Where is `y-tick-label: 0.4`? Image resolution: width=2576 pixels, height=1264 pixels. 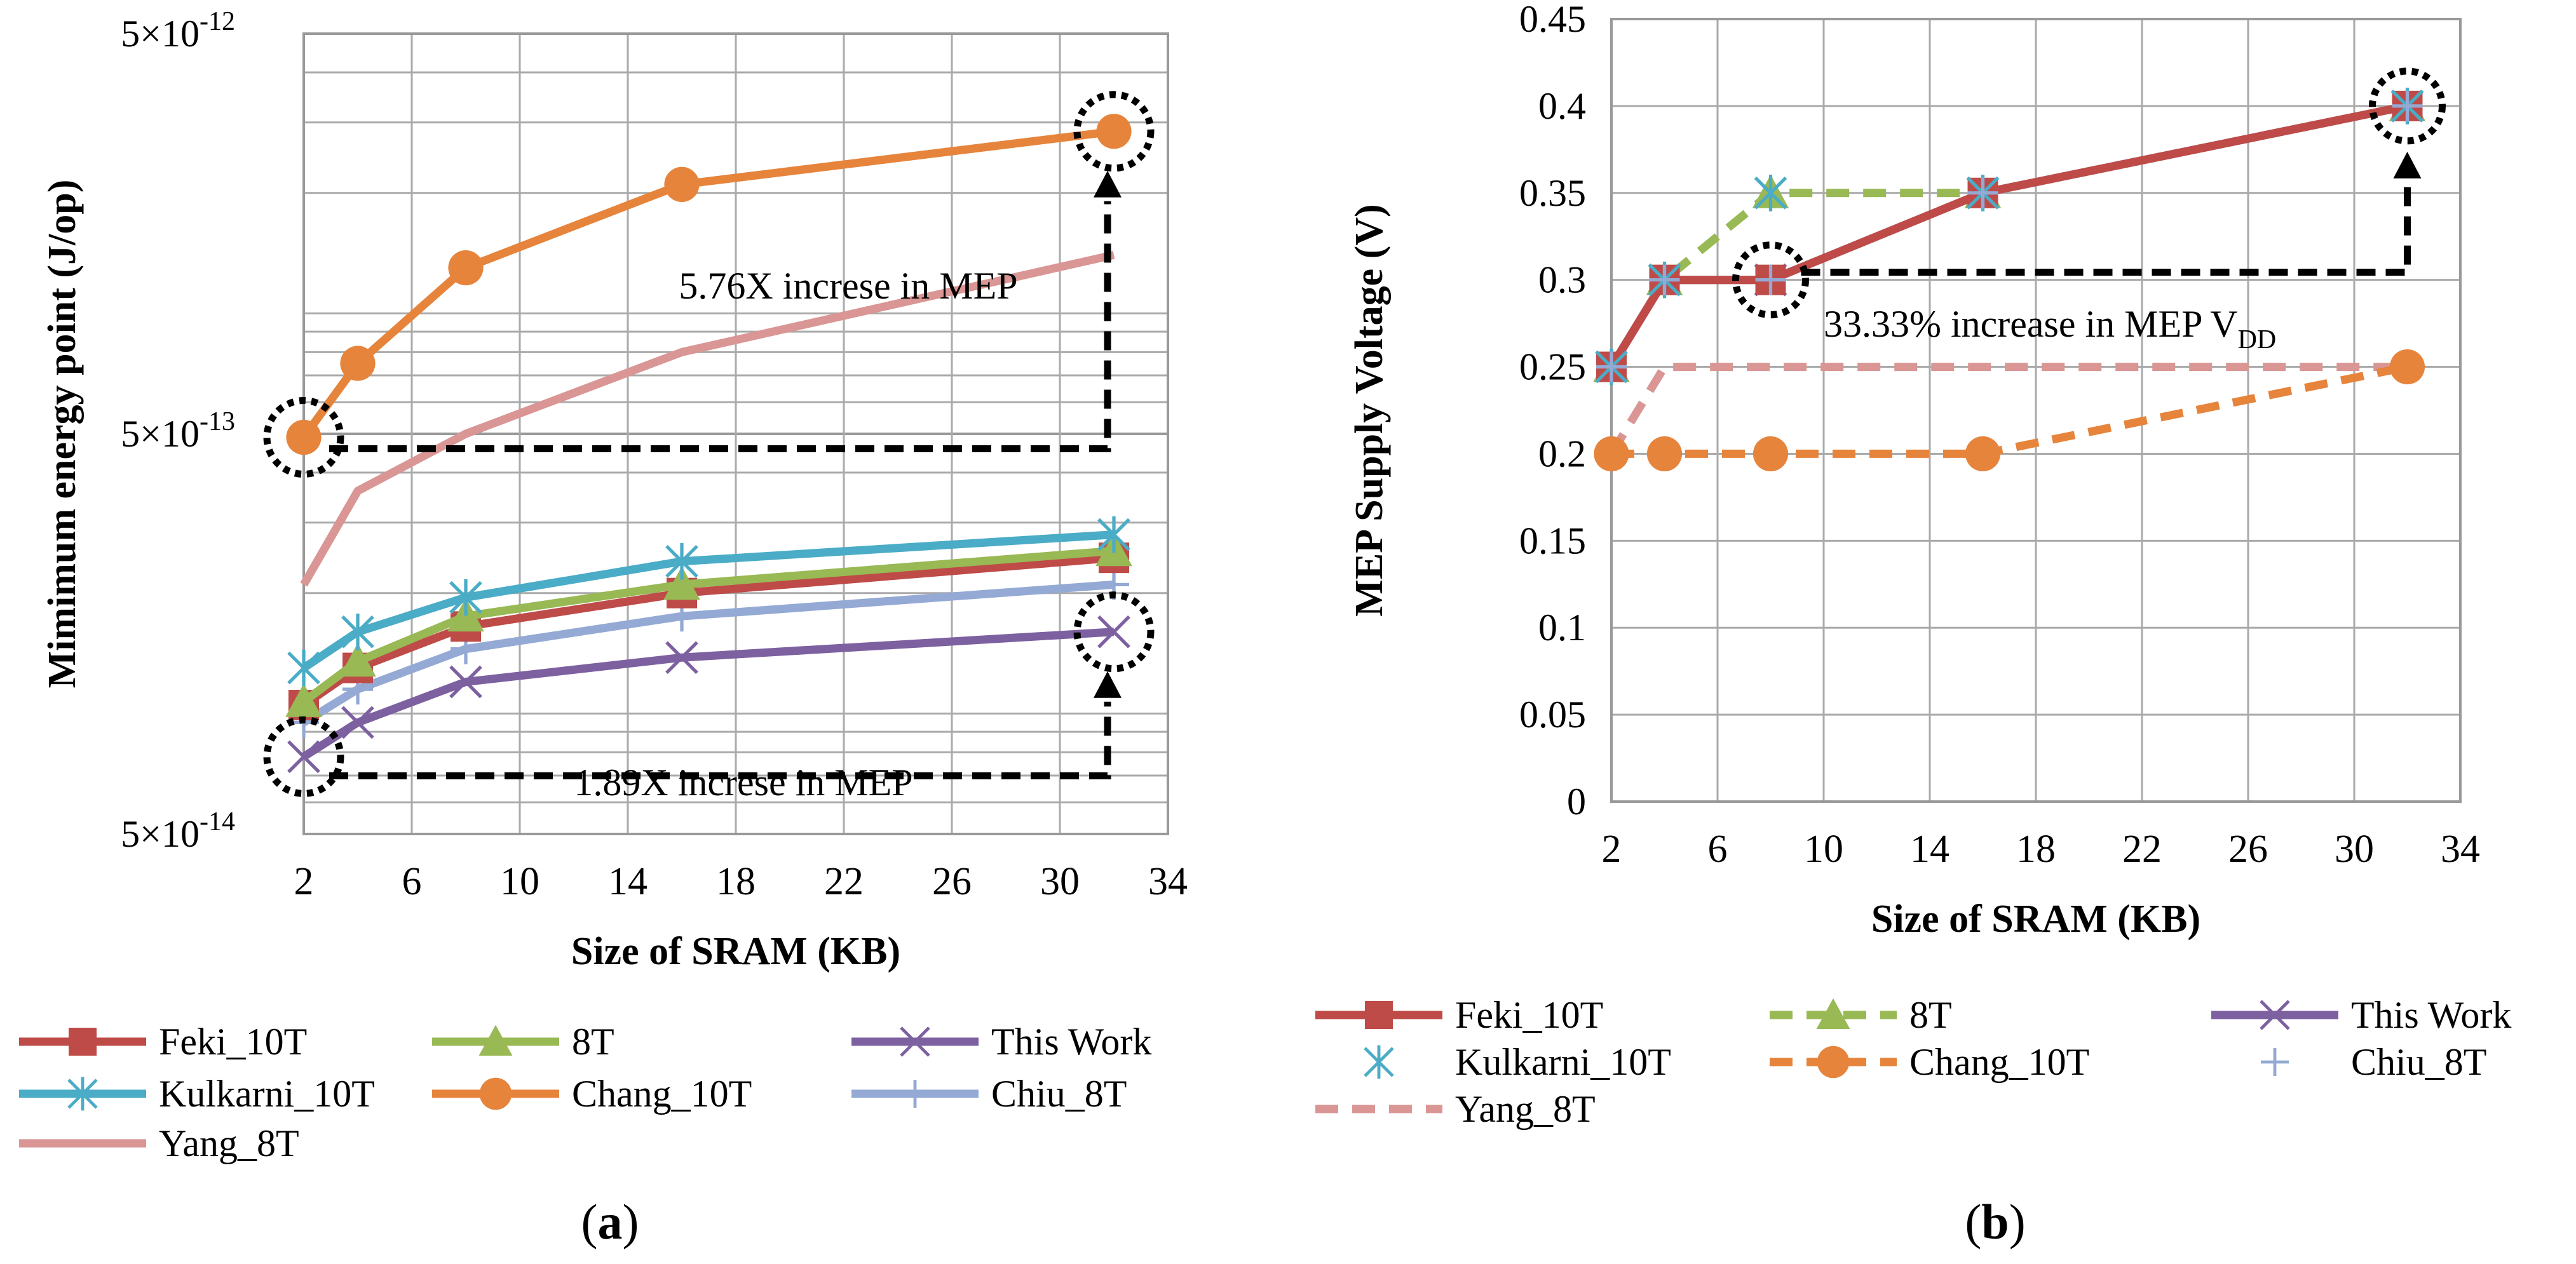
y-tick-label: 0.4 is located at coordinates (1562, 106).